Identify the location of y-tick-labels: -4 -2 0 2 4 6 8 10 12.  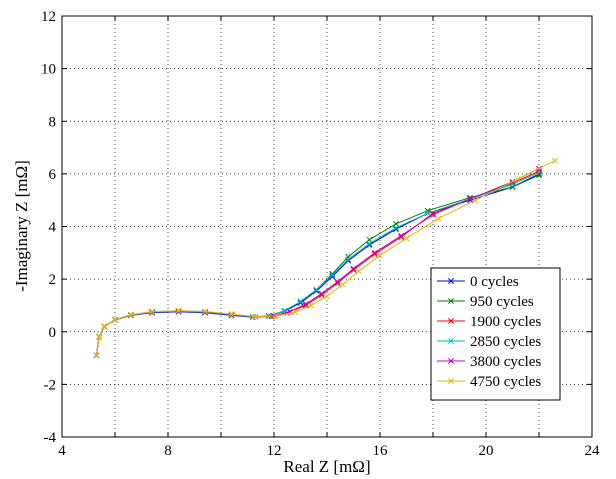
(49, 227).